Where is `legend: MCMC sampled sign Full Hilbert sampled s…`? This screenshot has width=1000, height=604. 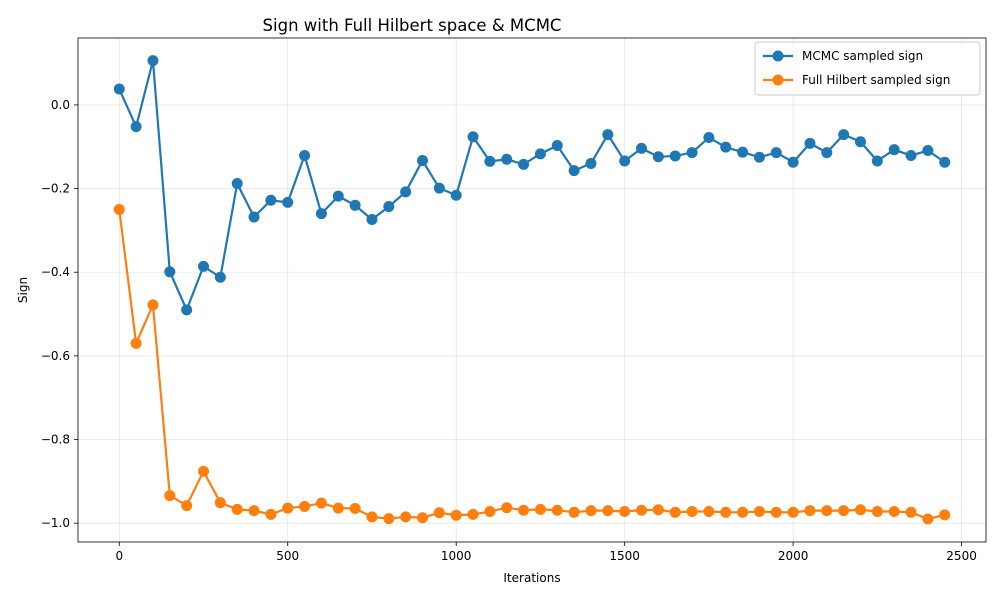 legend: MCMC sampled sign Full Hilbert sampled s… is located at coordinates (867, 68).